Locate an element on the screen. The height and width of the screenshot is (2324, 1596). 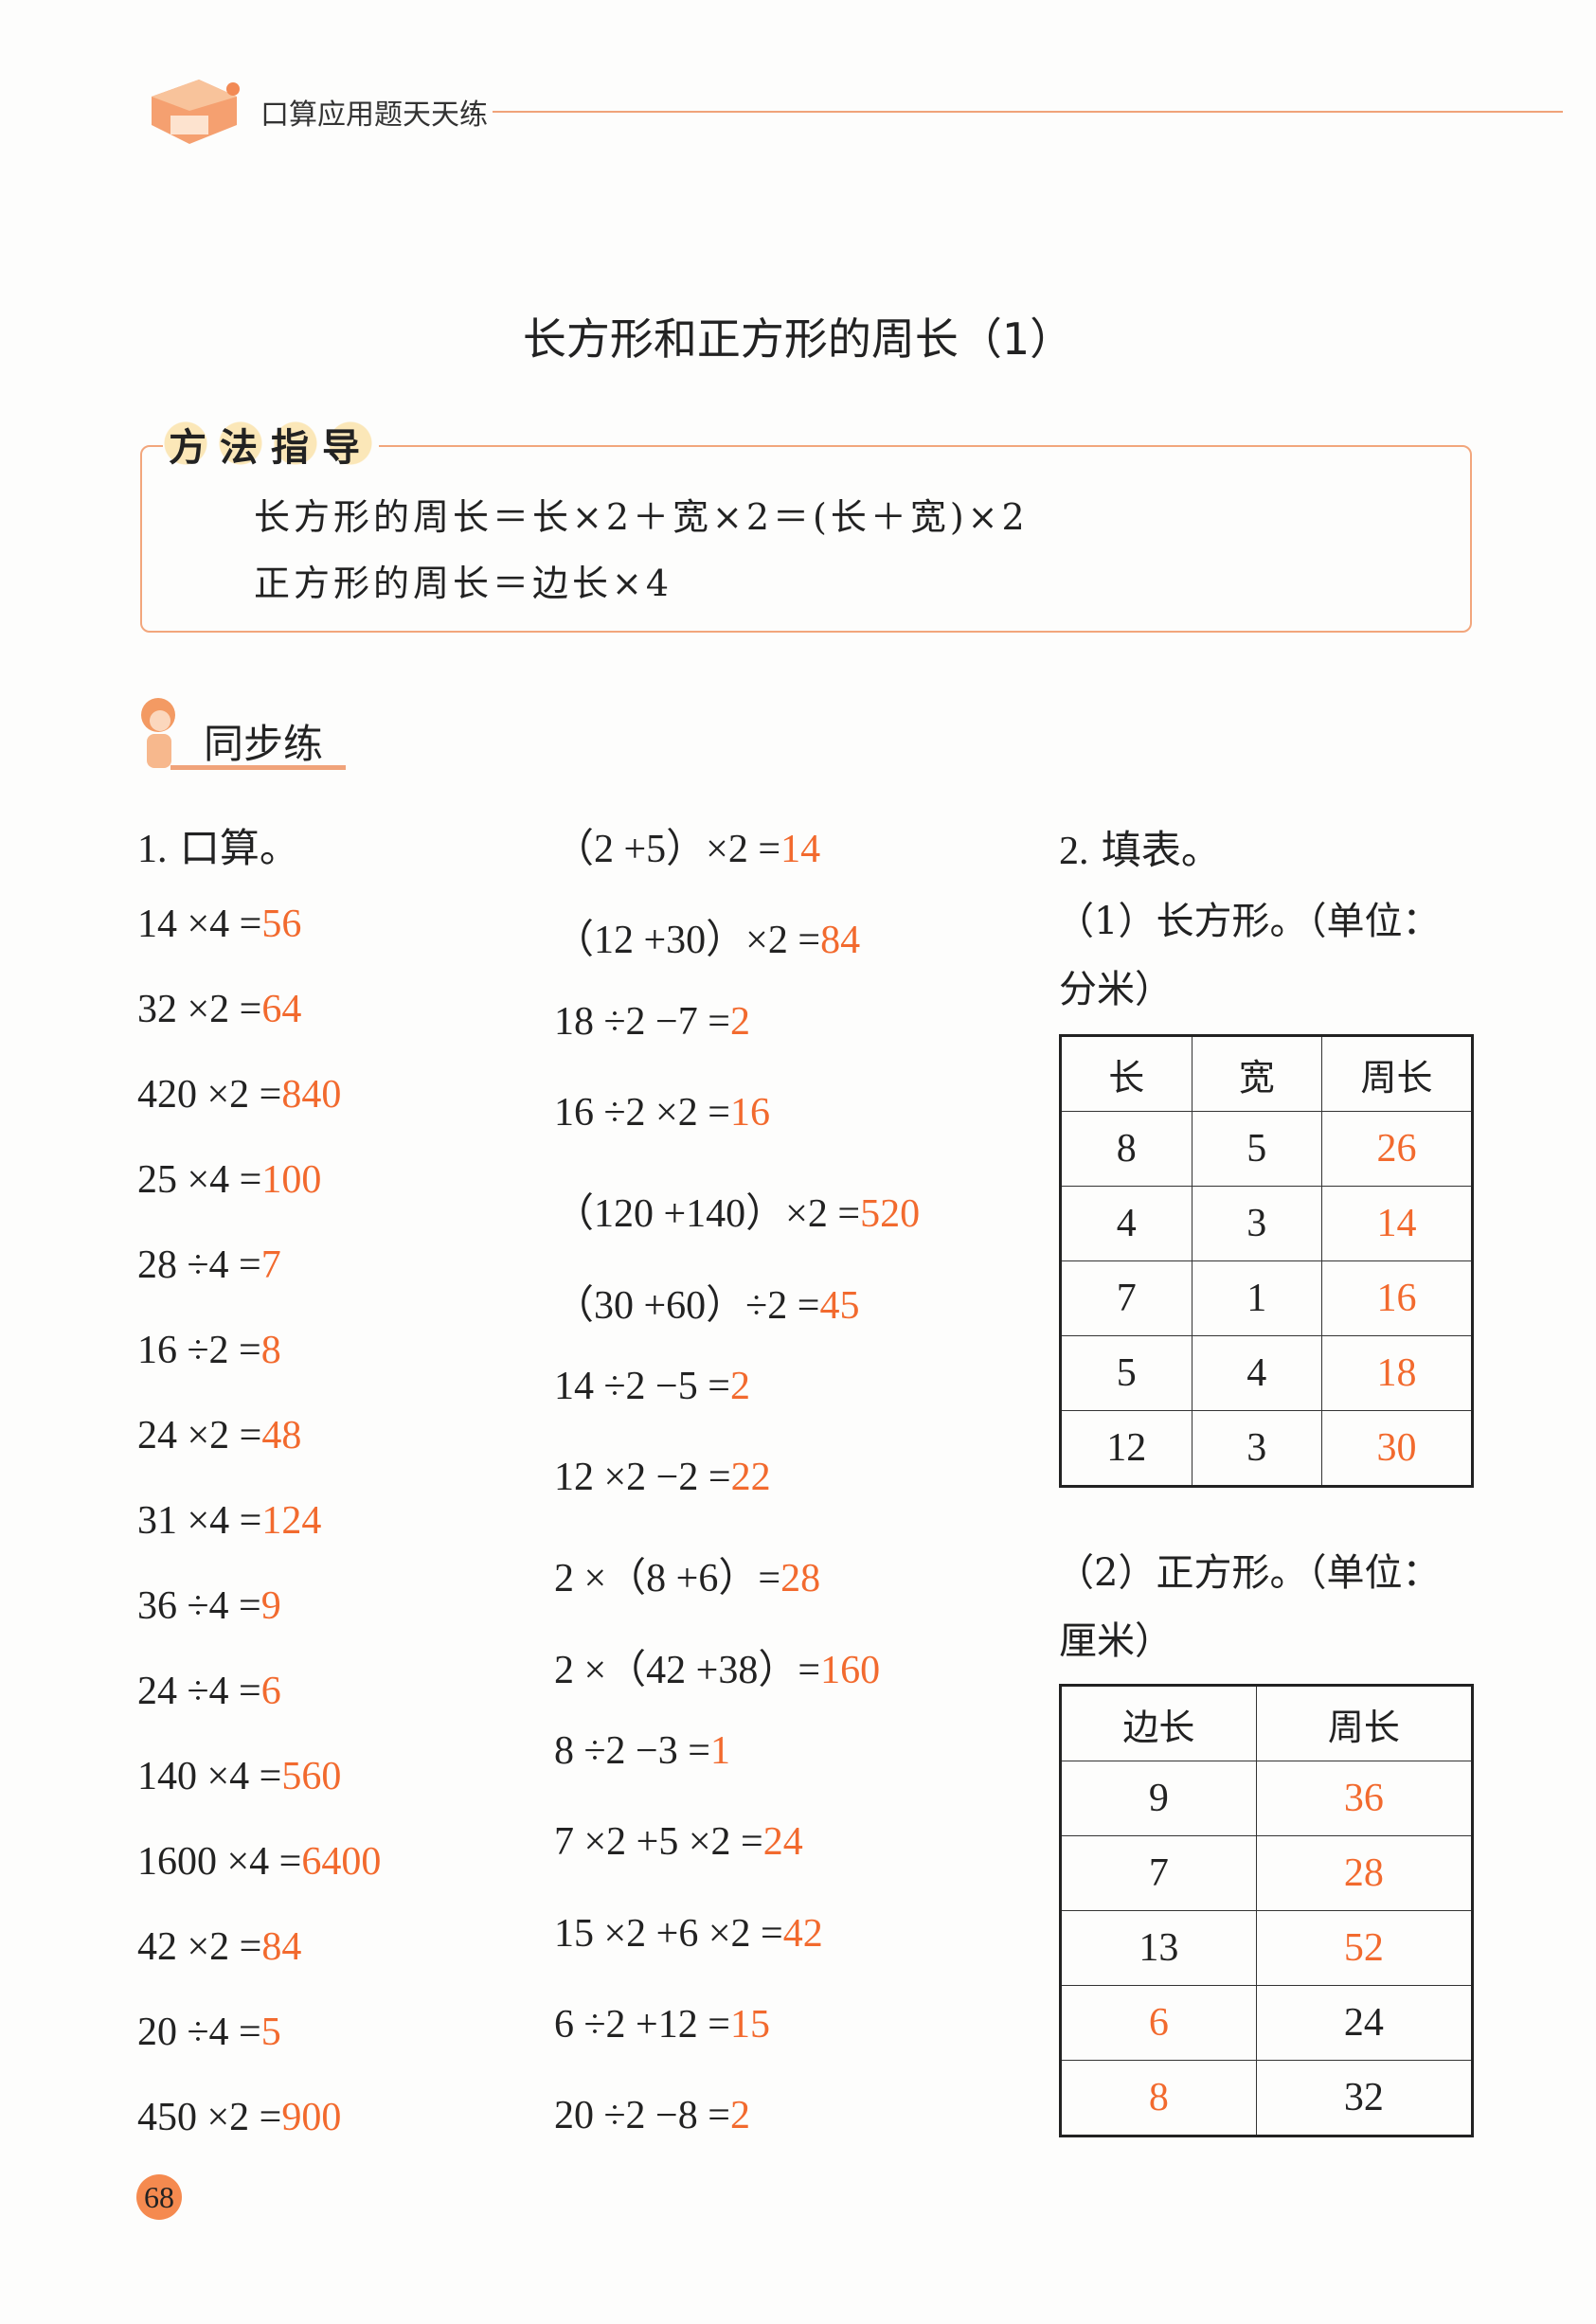
equation: 15 ×2 +6 ×2 =42 is located at coordinates (688, 1934).